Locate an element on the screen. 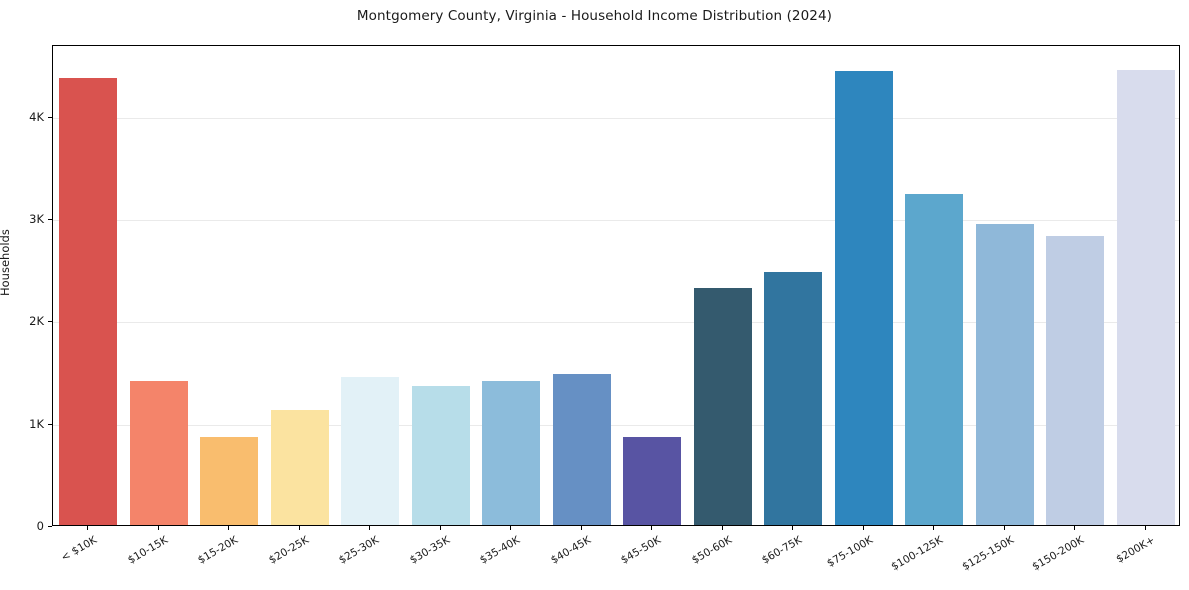 The height and width of the screenshot is (590, 1189). y-tick-label: 4K is located at coordinates (36, 116).